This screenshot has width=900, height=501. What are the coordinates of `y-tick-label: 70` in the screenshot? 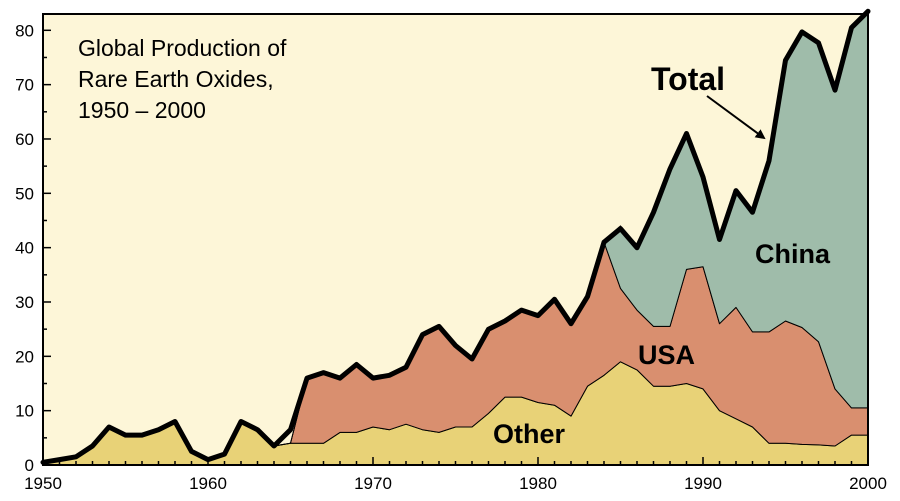 It's located at (24, 85).